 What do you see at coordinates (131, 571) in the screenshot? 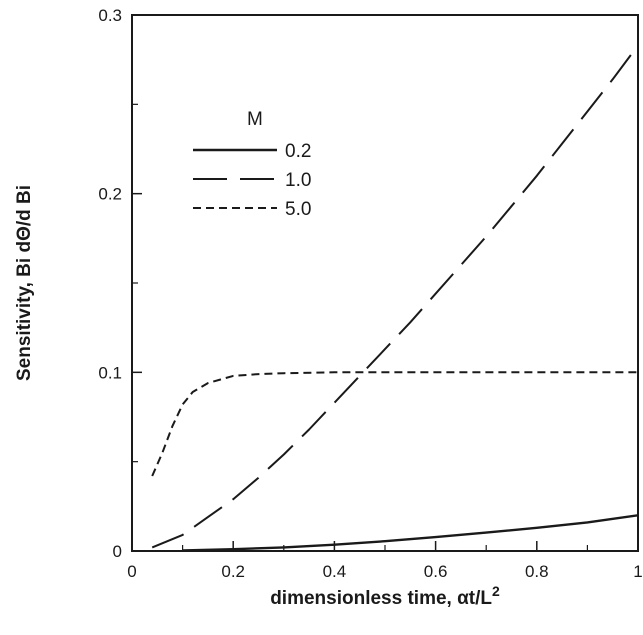
I see `x-tick-label: 0` at bounding box center [131, 571].